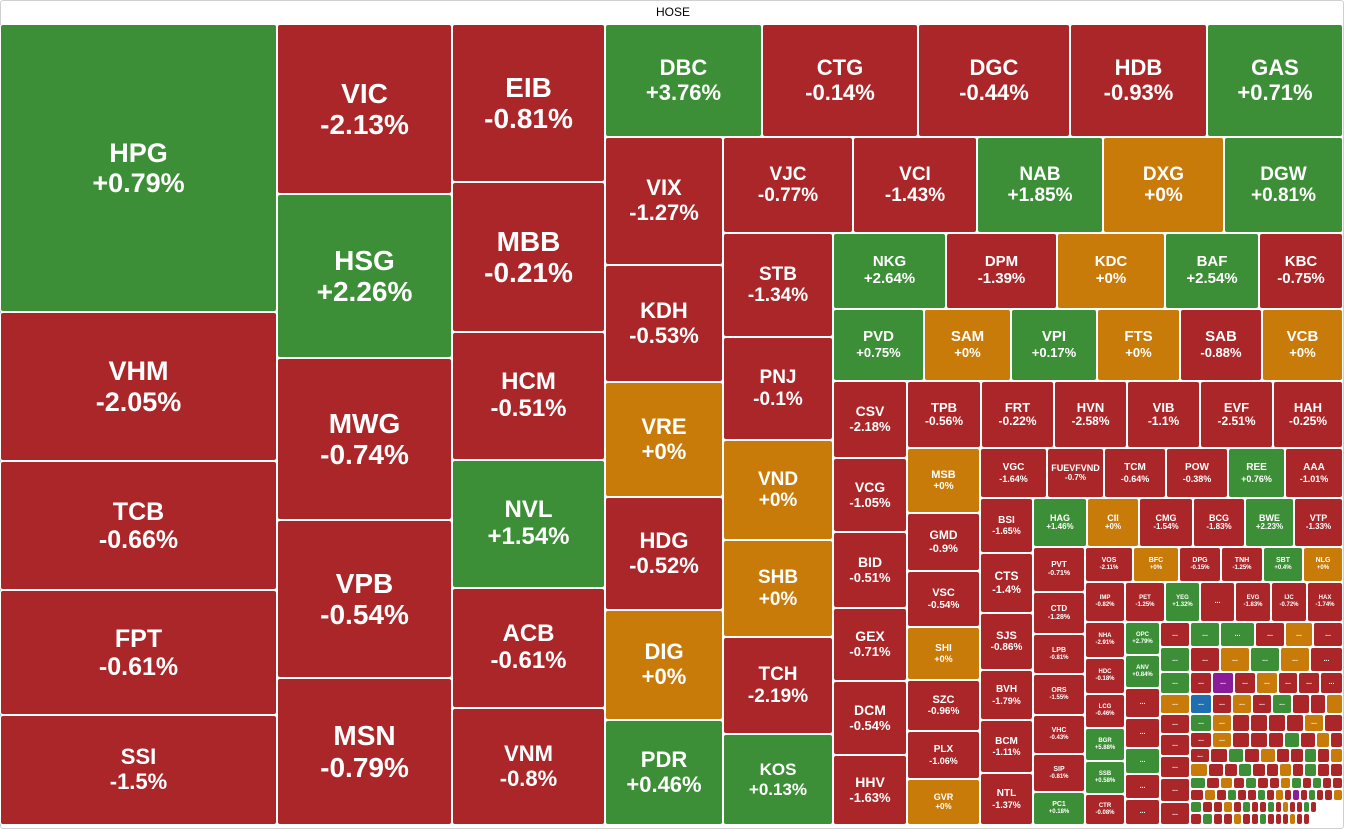  What do you see at coordinates (1113, 522) in the screenshot?
I see `tile-cii: CII +0%` at bounding box center [1113, 522].